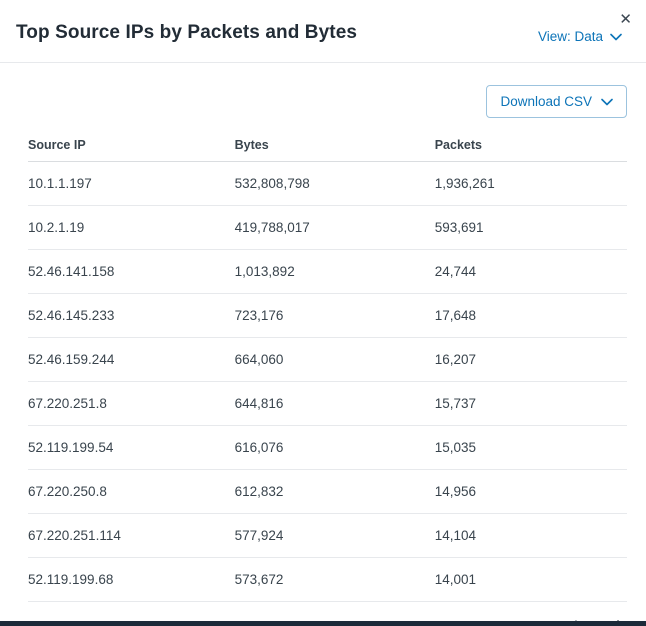 The width and height of the screenshot is (646, 626). Describe the element at coordinates (323, 62) in the screenshot. I see `header-divider` at that location.